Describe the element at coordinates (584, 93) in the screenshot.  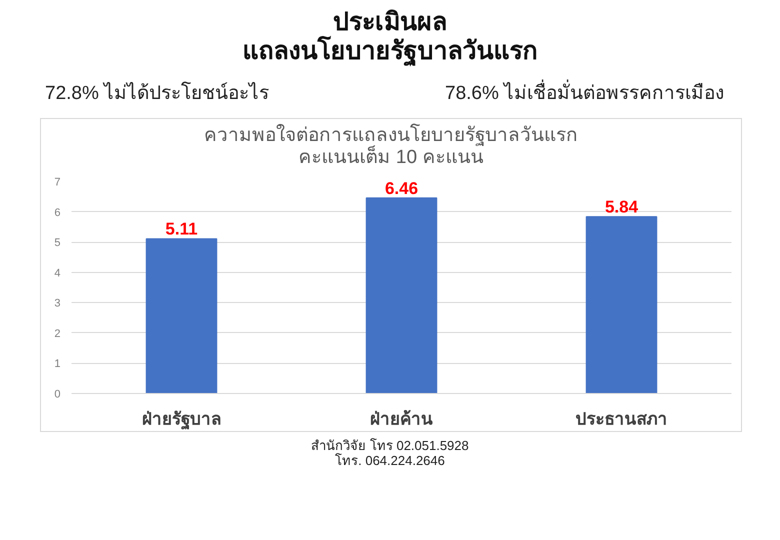
I see `text: 78.6% ไม่เชื่อมั่นต่อพรรคการเมือง` at that location.